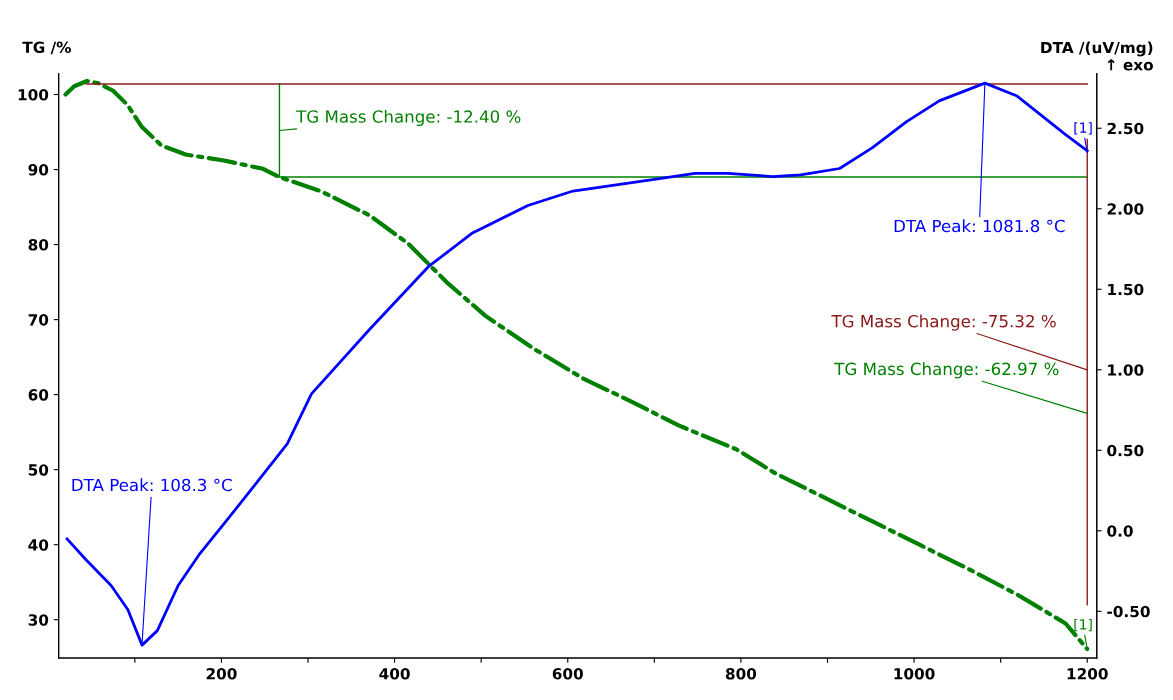  Describe the element at coordinates (152, 485) in the screenshot. I see `annotation: DTA Peak: 108.3 °C` at that location.